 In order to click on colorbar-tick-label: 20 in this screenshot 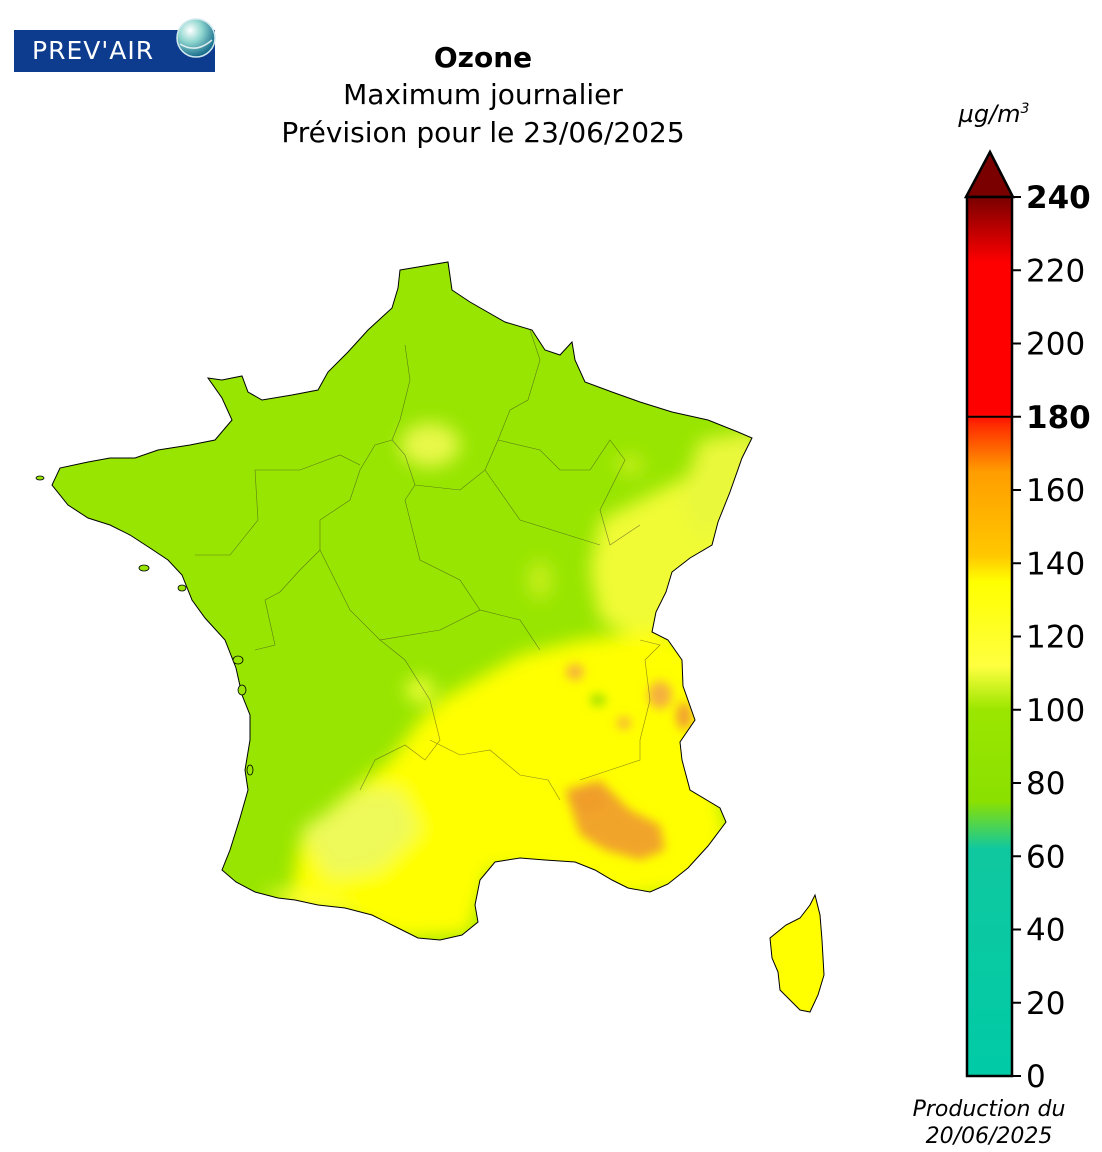, I will do `click(1045, 1004)`.